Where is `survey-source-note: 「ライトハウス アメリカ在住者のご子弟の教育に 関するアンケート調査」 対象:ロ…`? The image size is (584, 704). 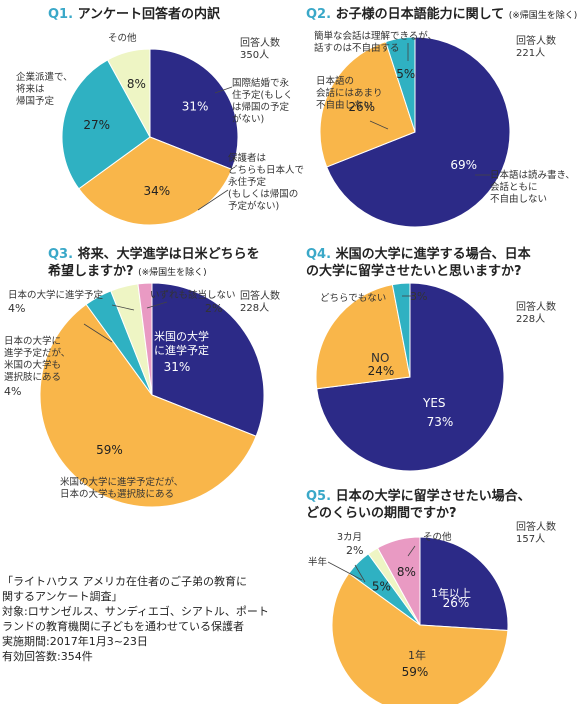 survey-source-note: 「ライトハウス アメリカ在住者のご子弟の教育に 関するアンケート調査」 対象:ロ… is located at coordinates (135, 619).